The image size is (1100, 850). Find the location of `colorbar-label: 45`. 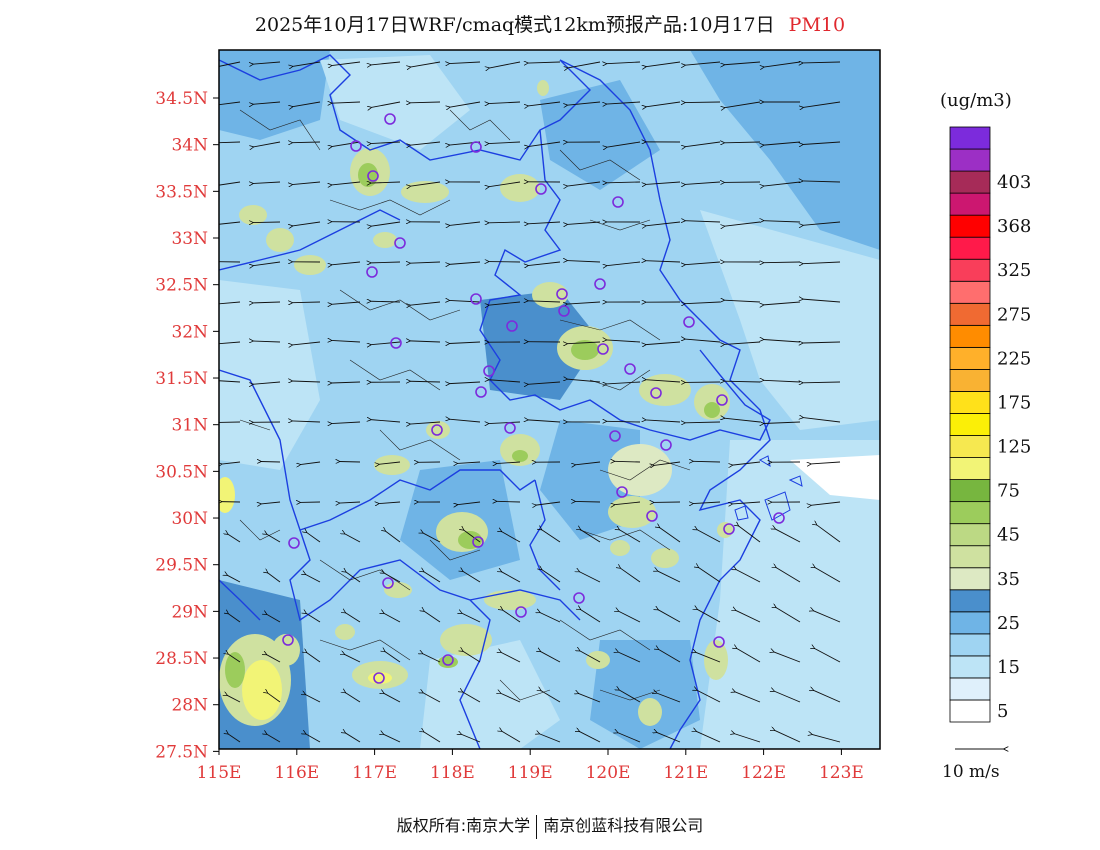

colorbar-label: 45 is located at coordinates (1008, 535).